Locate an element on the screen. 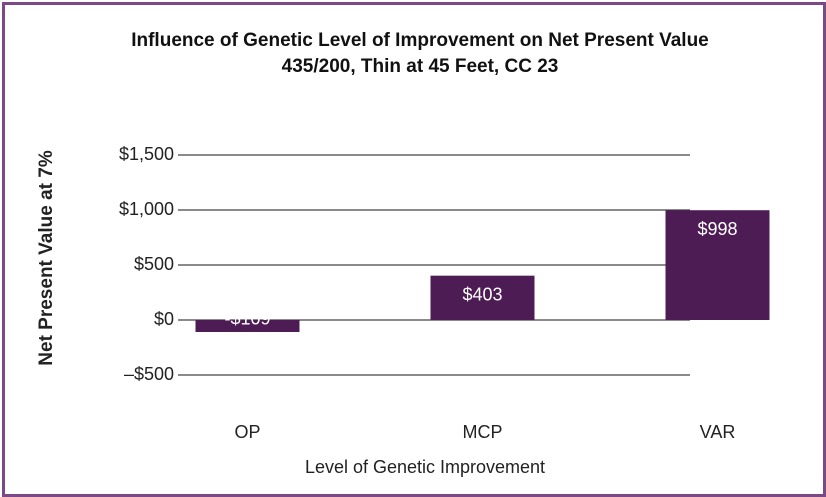  y-axis-label: Net Present Value at 7% is located at coordinates (46, 258).